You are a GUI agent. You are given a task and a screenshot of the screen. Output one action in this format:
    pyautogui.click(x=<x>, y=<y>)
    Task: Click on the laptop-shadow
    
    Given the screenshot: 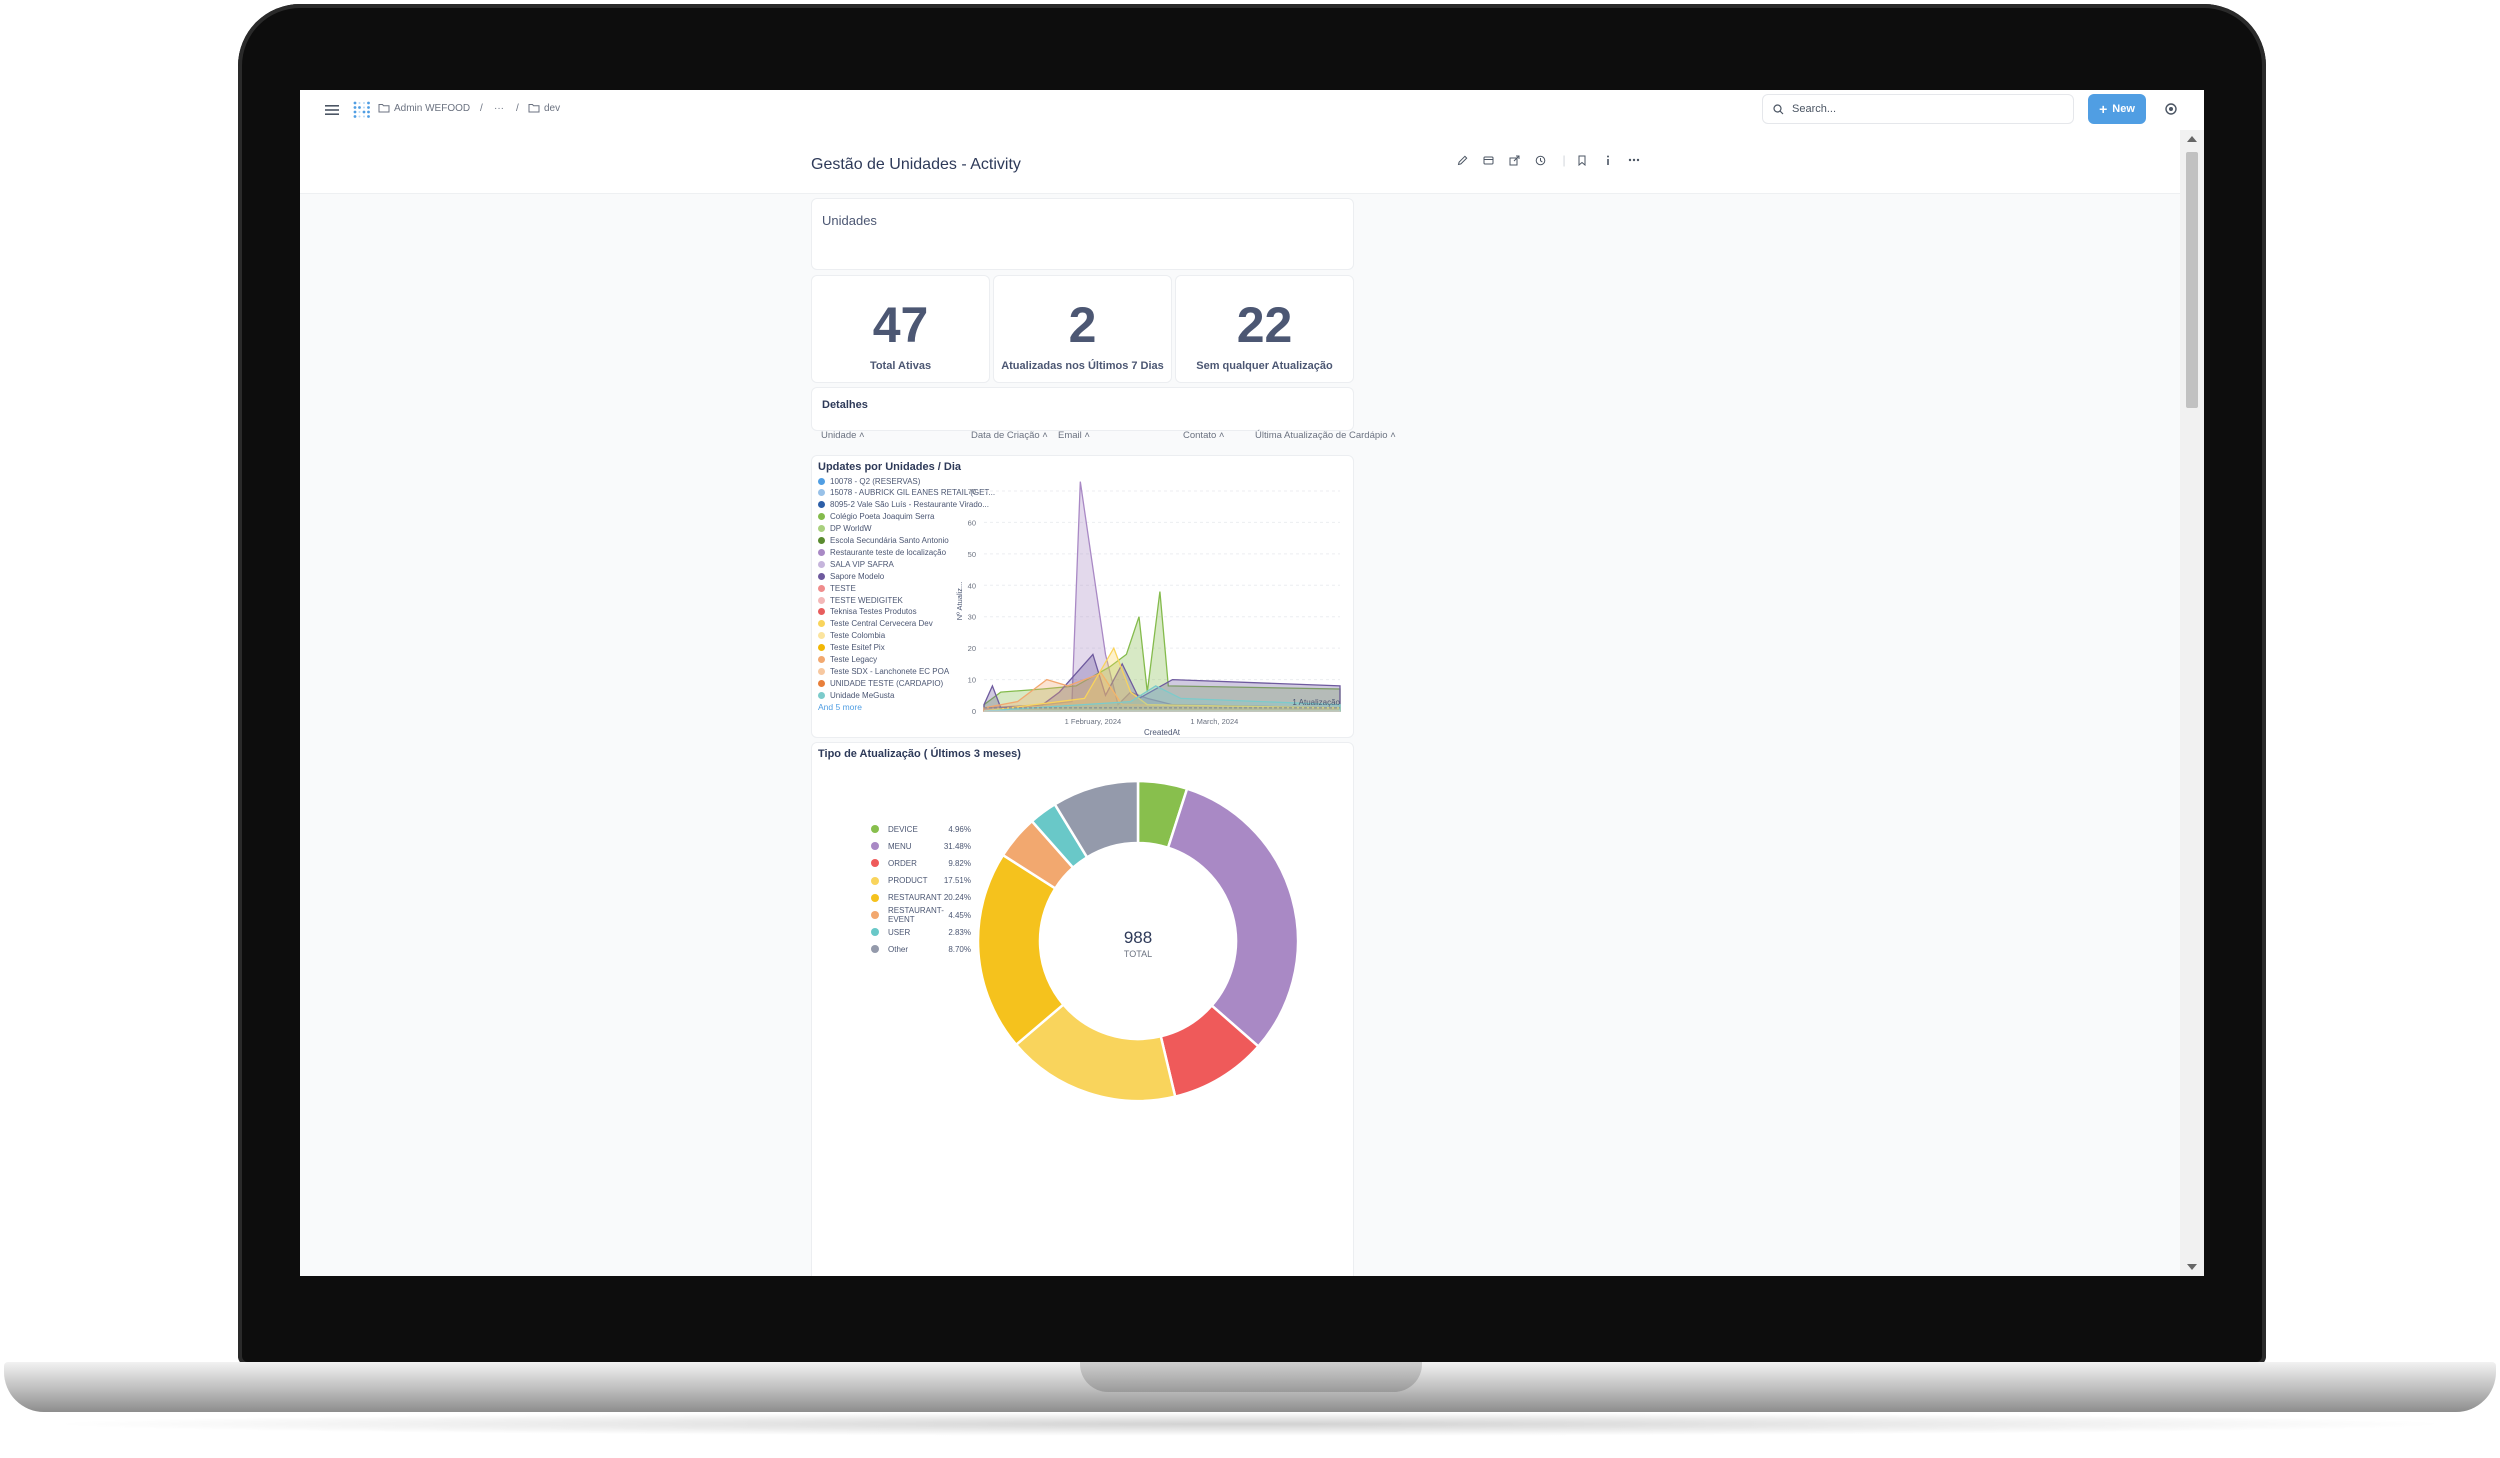 What is the action you would take?
    pyautogui.click(x=1250, y=1424)
    